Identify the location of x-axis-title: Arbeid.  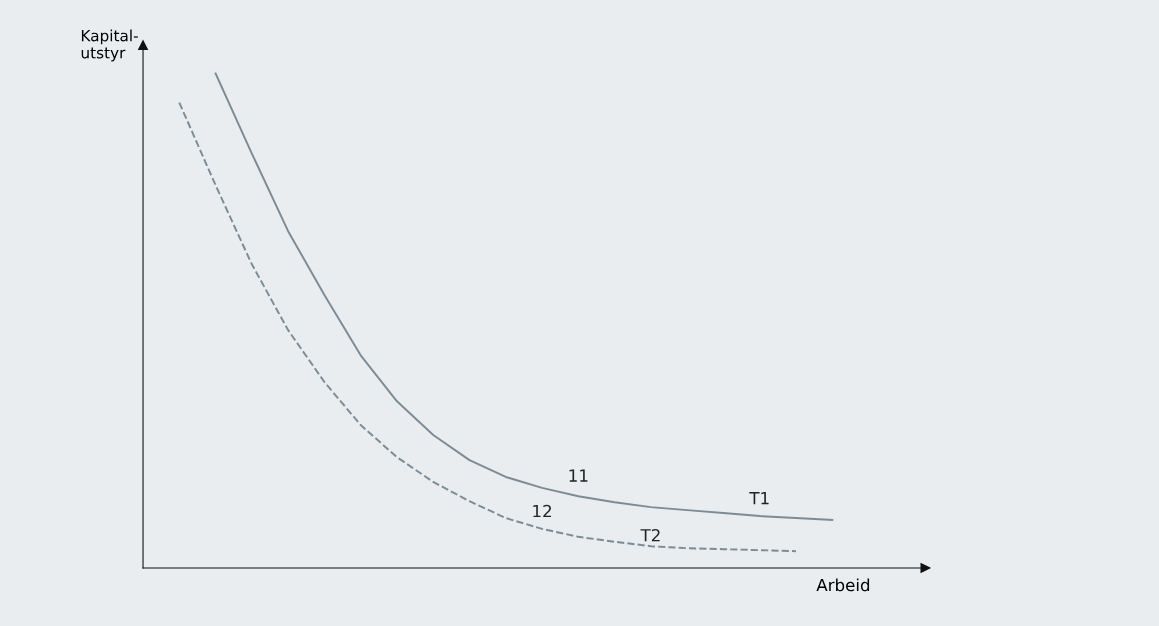
(843, 585).